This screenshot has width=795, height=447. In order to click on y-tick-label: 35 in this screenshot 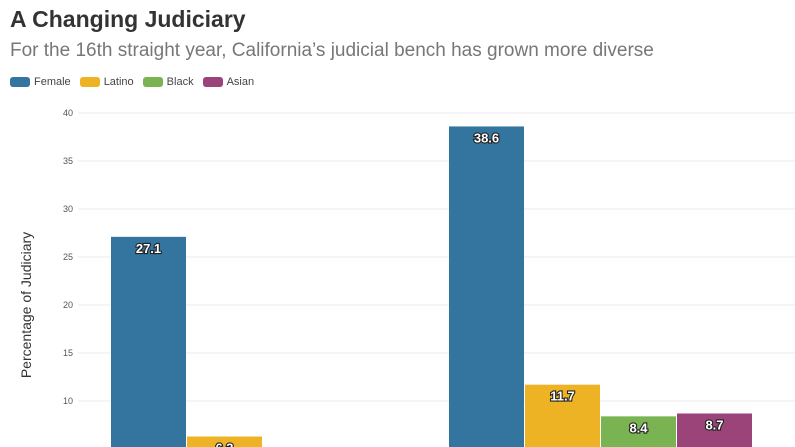, I will do `click(68, 161)`.